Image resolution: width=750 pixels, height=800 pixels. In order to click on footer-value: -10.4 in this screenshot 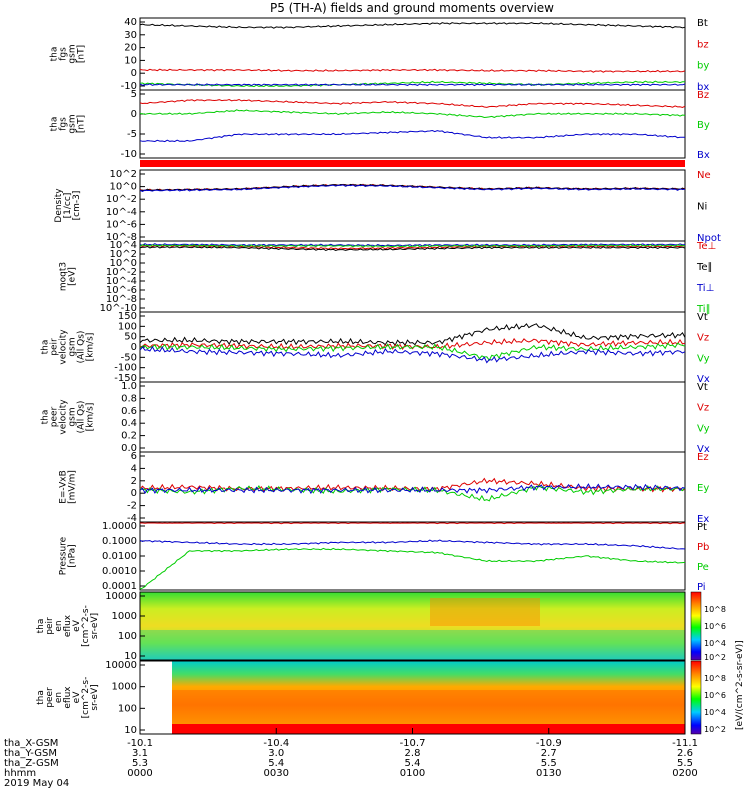, I will do `click(276, 743)`.